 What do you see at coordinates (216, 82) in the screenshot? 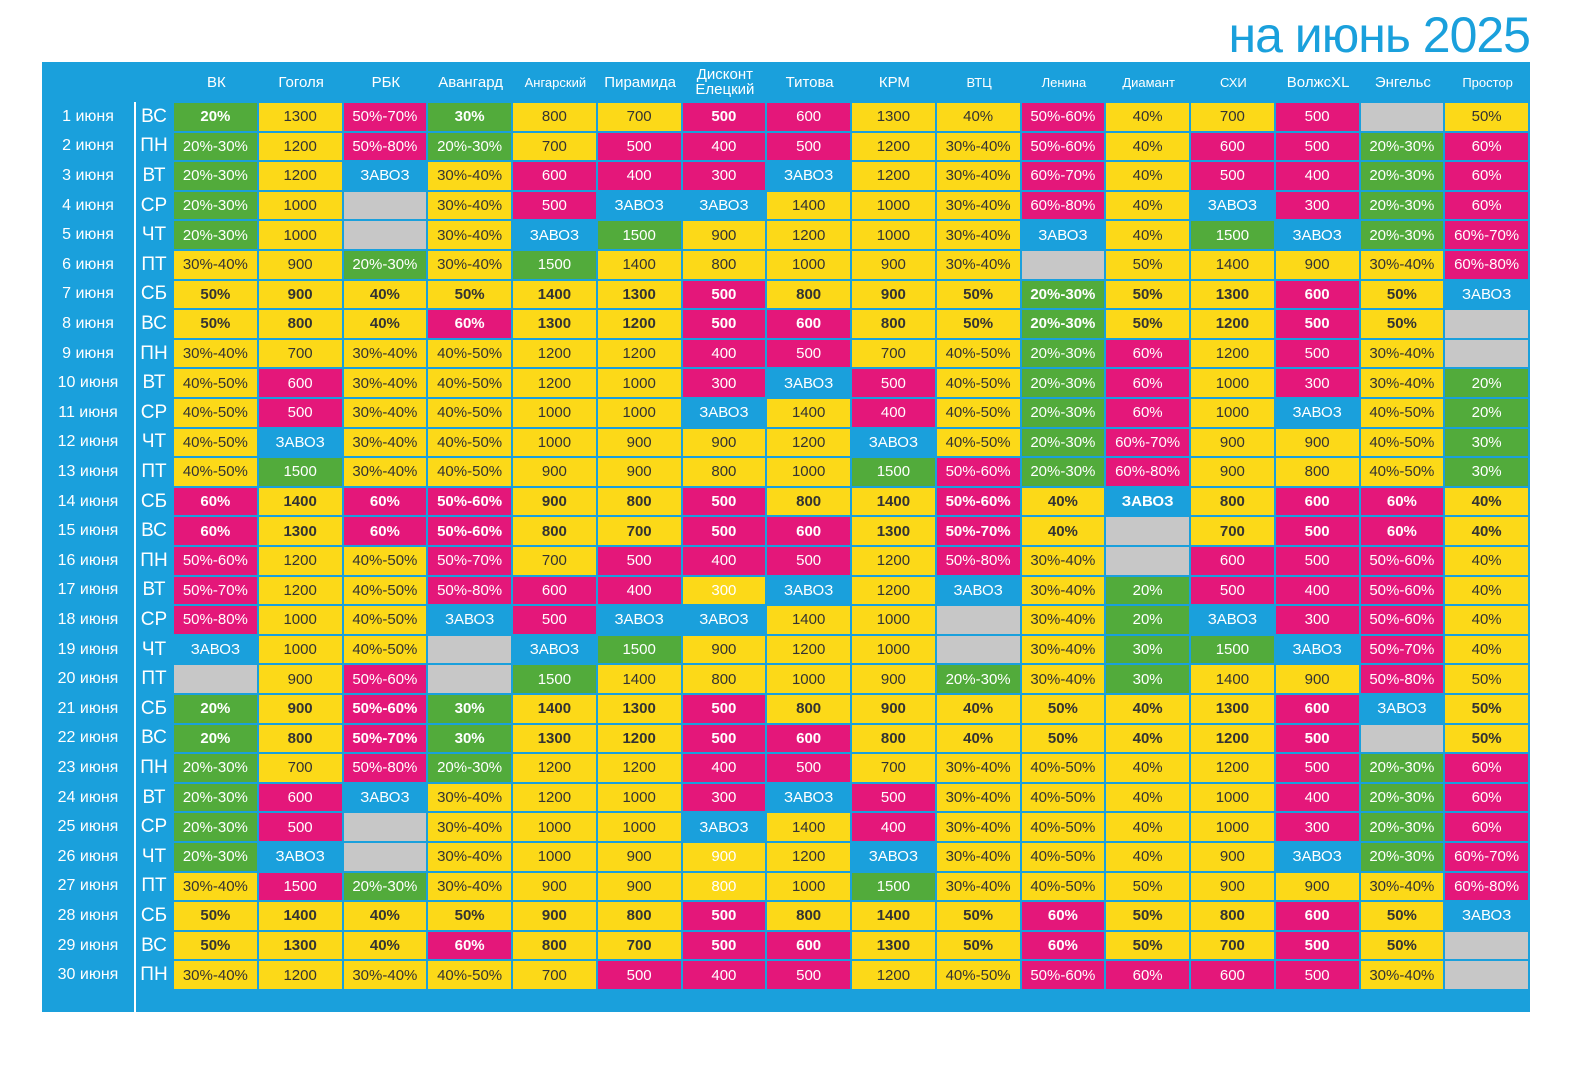
I see `column-header: ВК` at bounding box center [216, 82].